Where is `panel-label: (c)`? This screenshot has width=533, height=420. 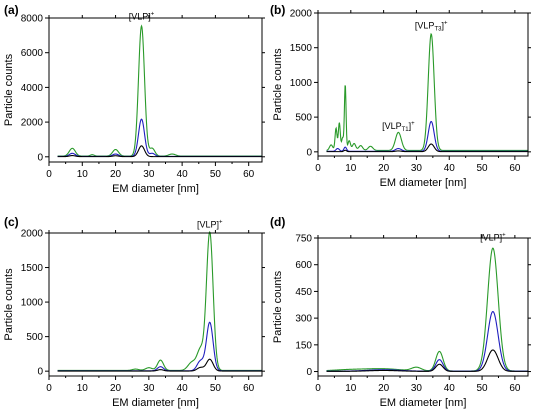 panel-label: (c) is located at coordinates (11, 222).